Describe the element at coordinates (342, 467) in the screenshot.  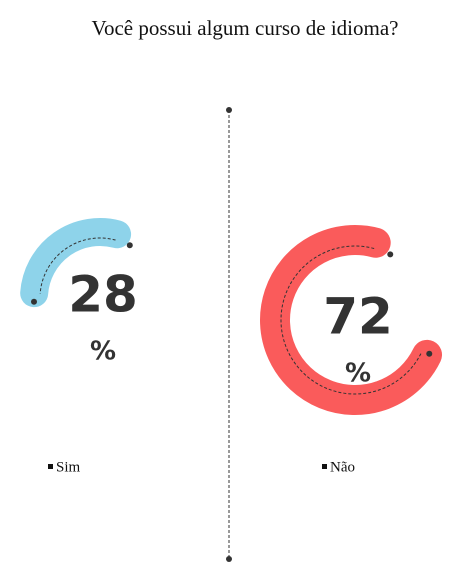
I see `legend-label: Não` at that location.